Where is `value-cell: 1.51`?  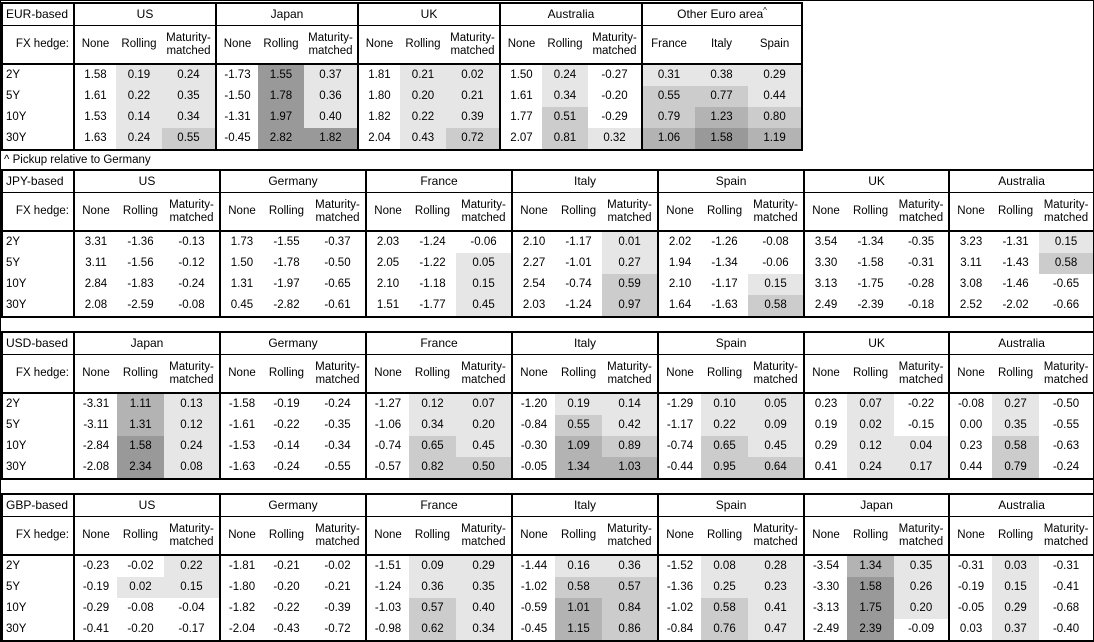
value-cell: 1.51 is located at coordinates (387, 306).